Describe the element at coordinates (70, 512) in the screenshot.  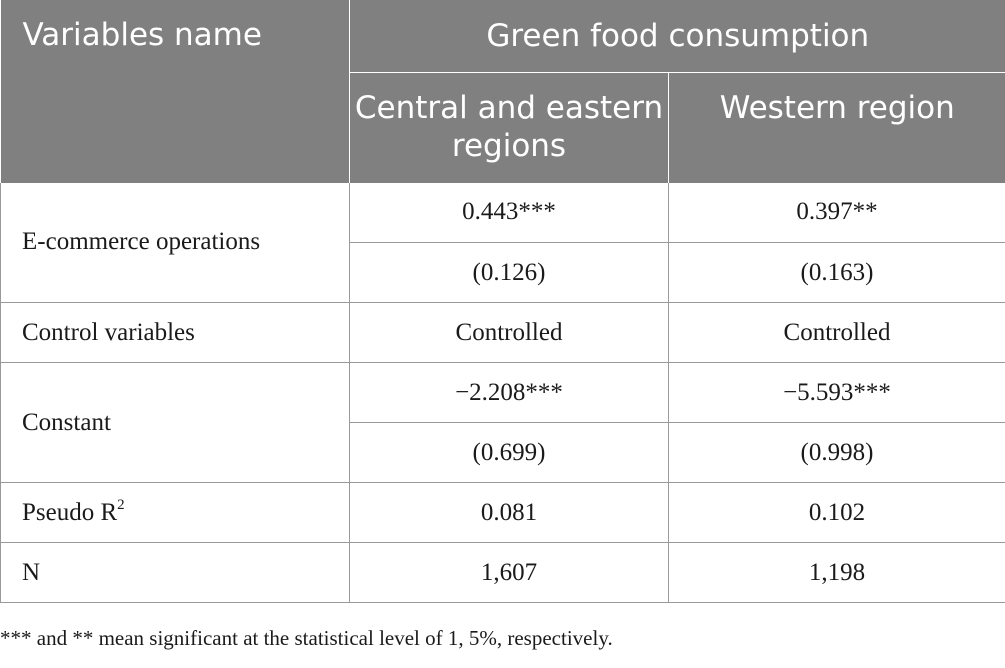
I see `pseudo-r2-text: Pseudo R` at that location.